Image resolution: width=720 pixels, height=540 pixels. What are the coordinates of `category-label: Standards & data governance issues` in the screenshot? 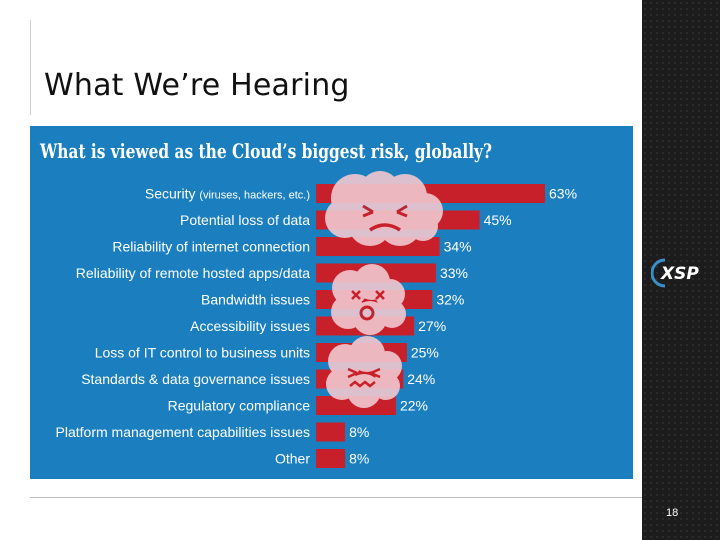 It's located at (195, 379).